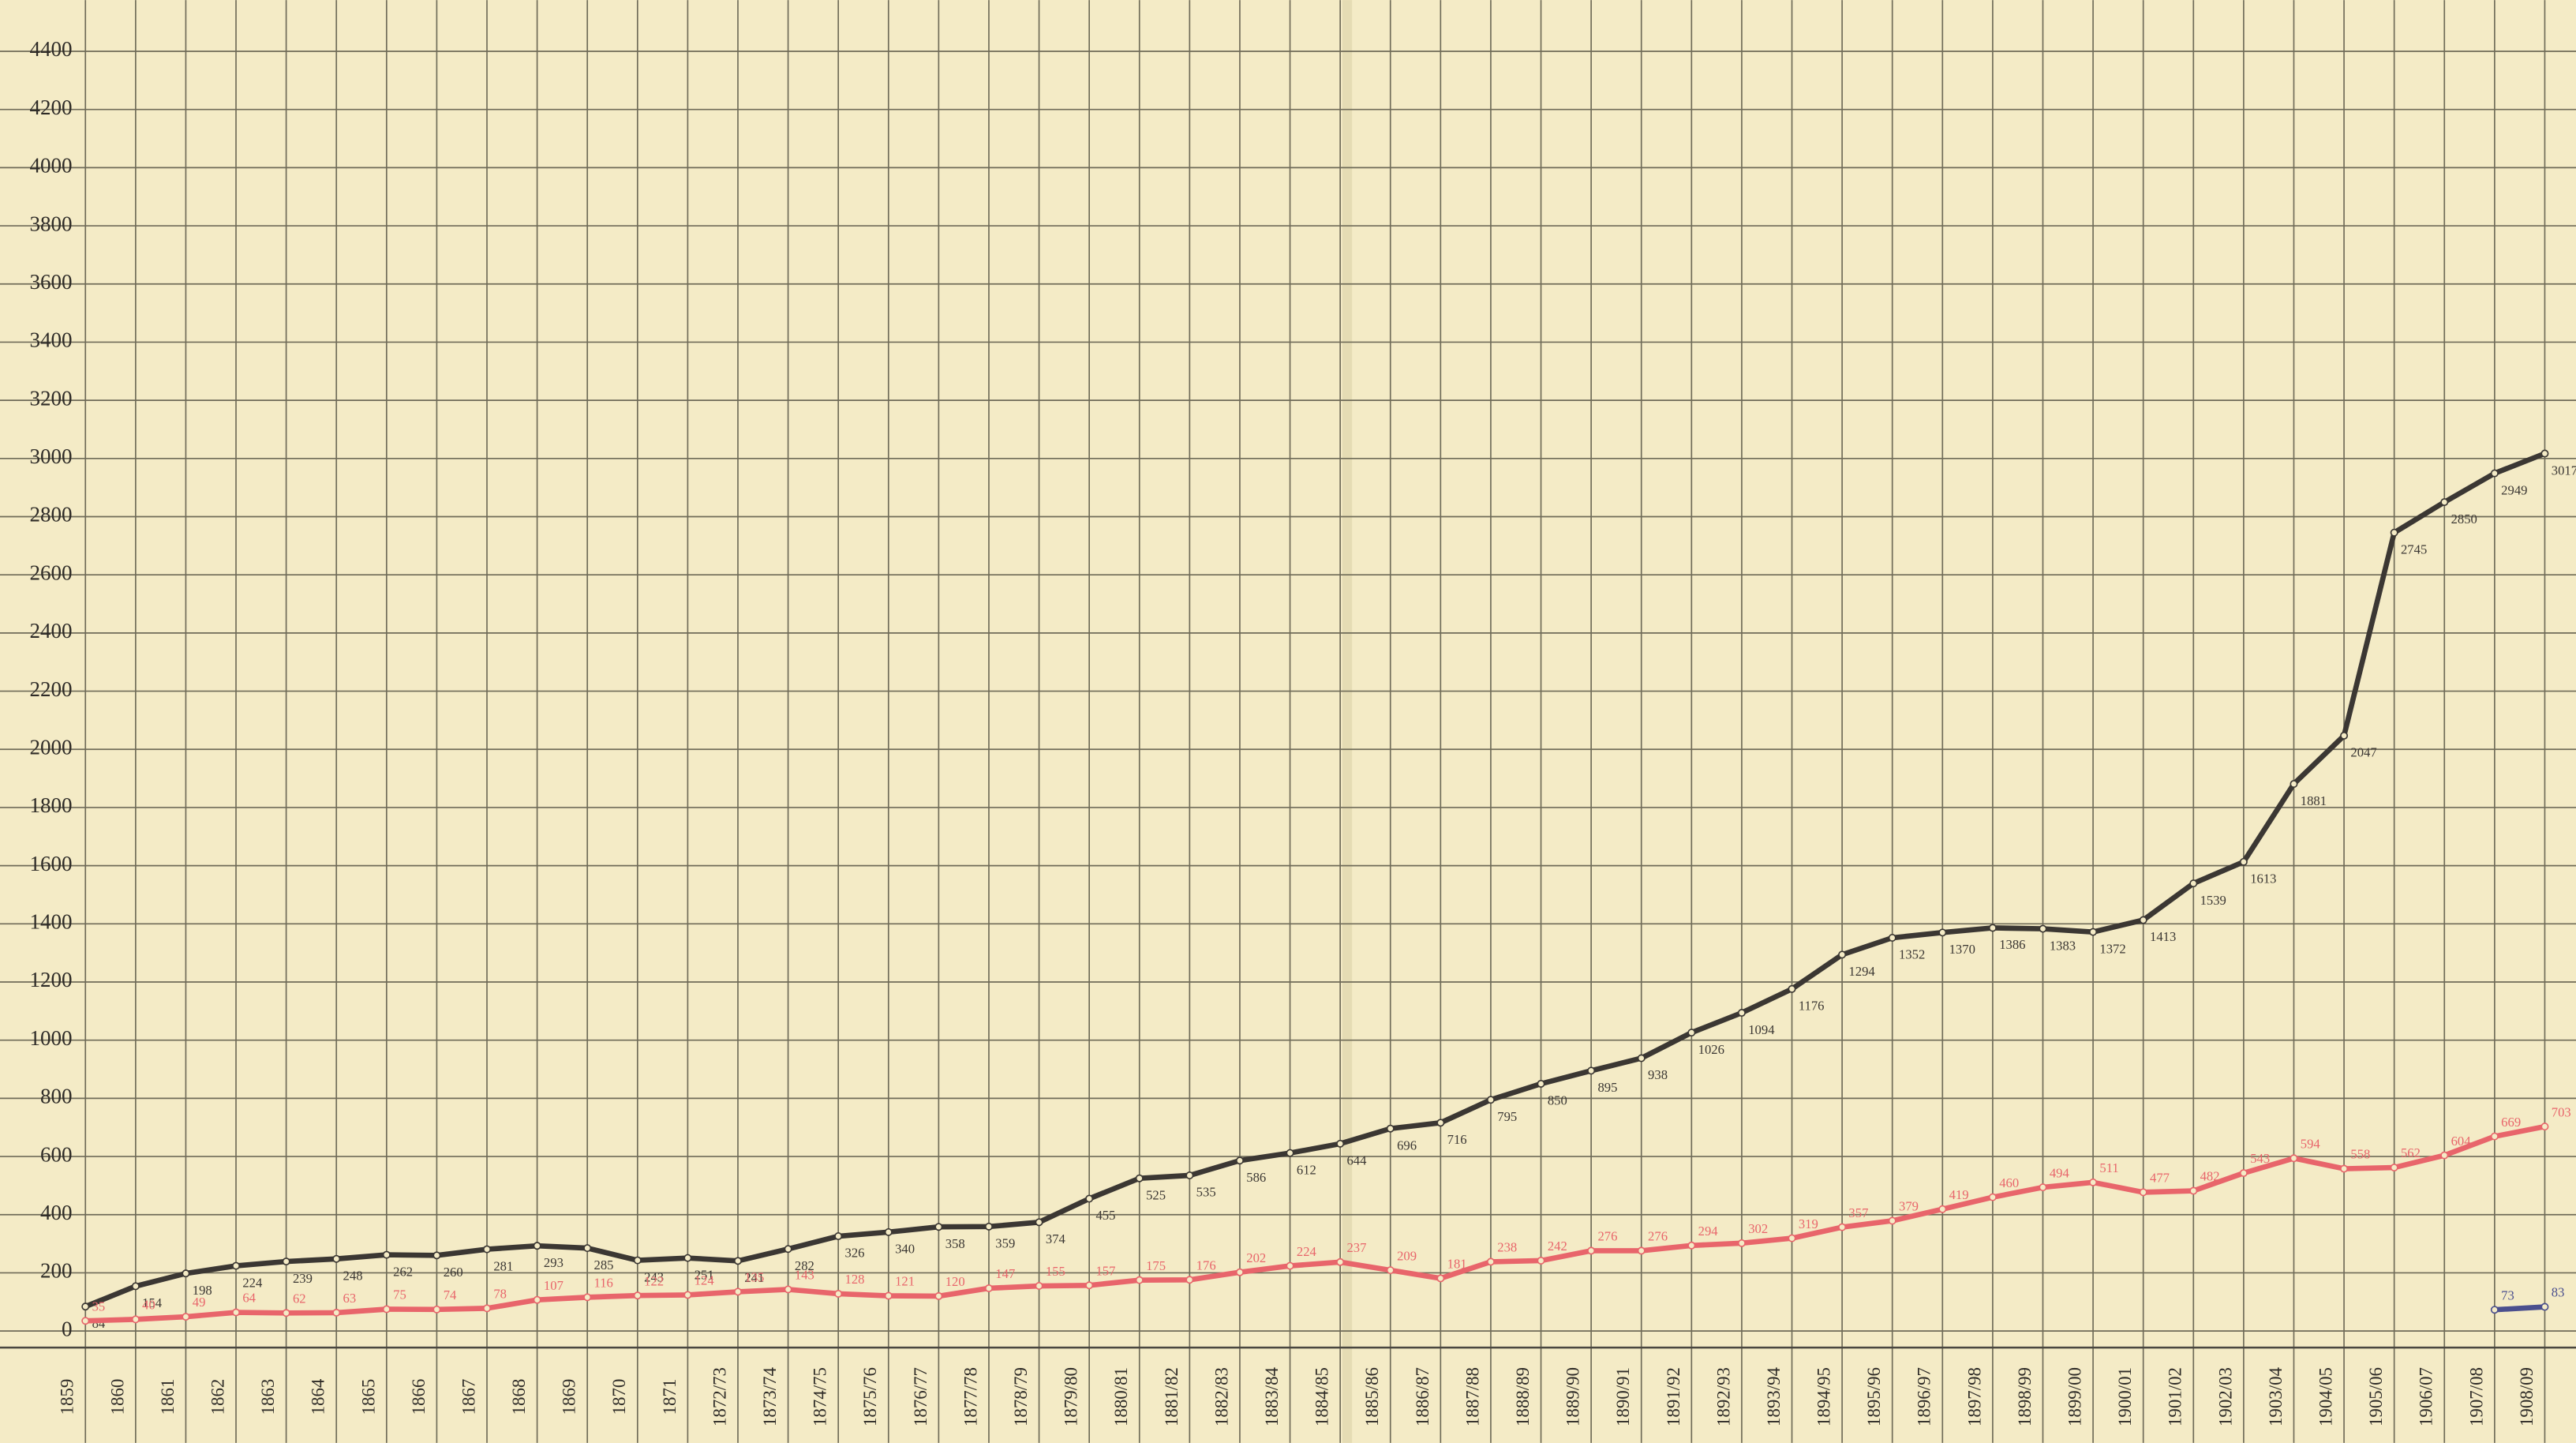  What do you see at coordinates (970, 1396) in the screenshot?
I see `x-tick-label: 1877/78` at bounding box center [970, 1396].